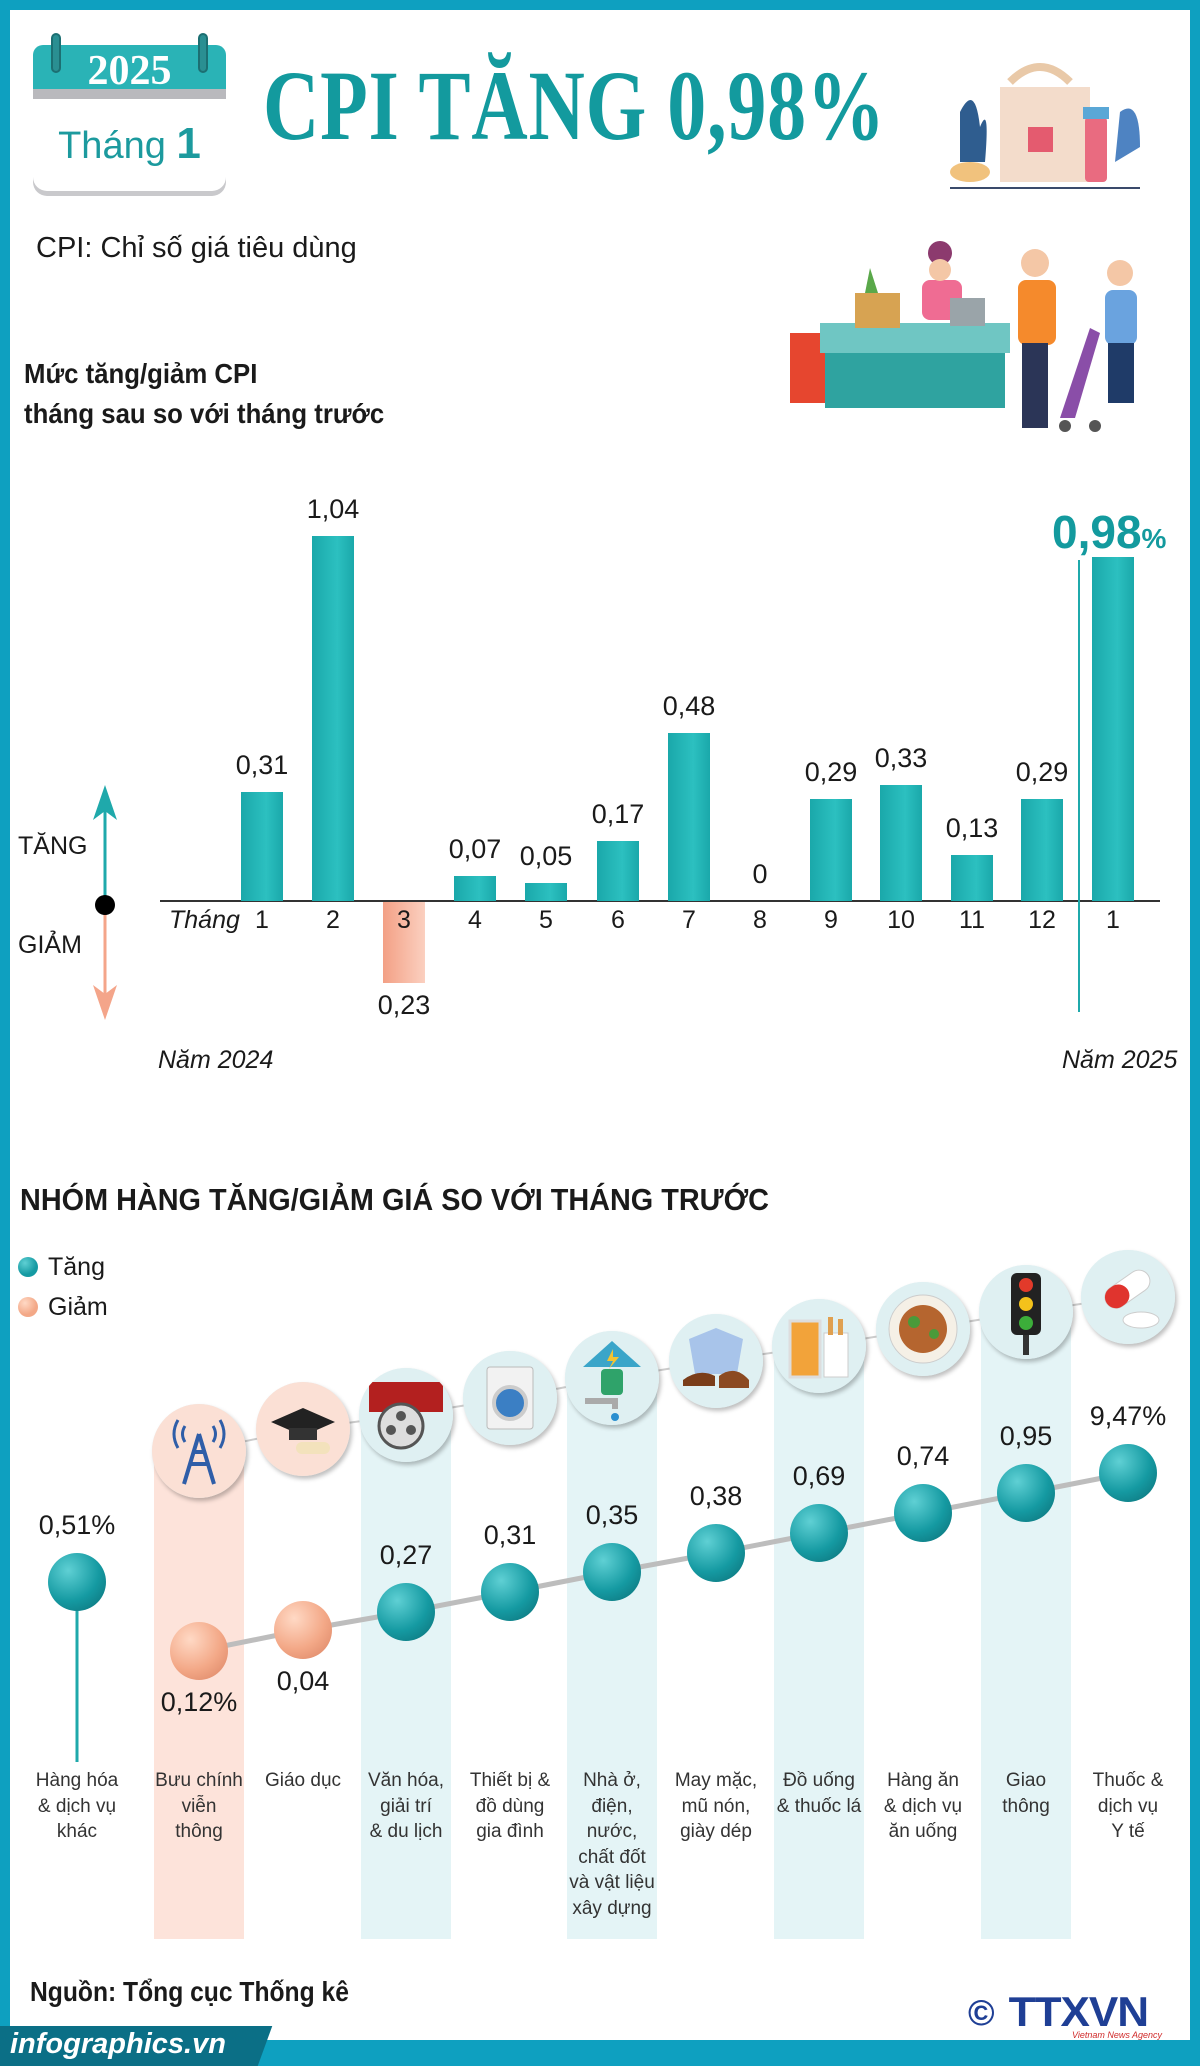  I want to click on month-tick-label: 6, so click(618, 920).